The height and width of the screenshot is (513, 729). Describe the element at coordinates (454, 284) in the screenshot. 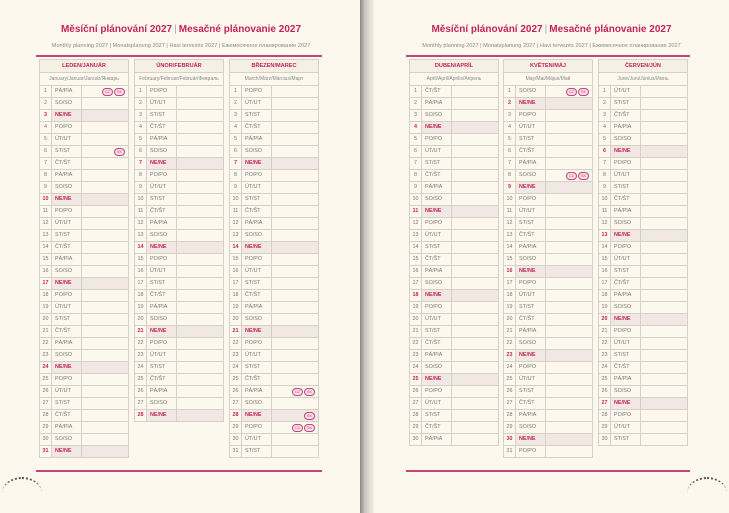

I see `day-row: 17 SO/SO` at that location.